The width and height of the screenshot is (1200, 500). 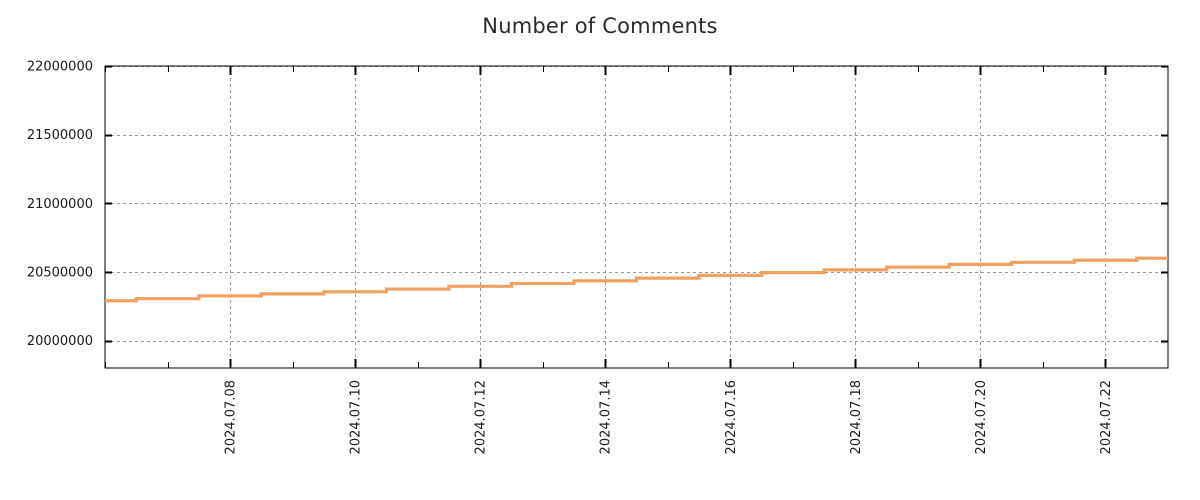 What do you see at coordinates (60, 67) in the screenshot?
I see `y-tick-label: 22000000` at bounding box center [60, 67].